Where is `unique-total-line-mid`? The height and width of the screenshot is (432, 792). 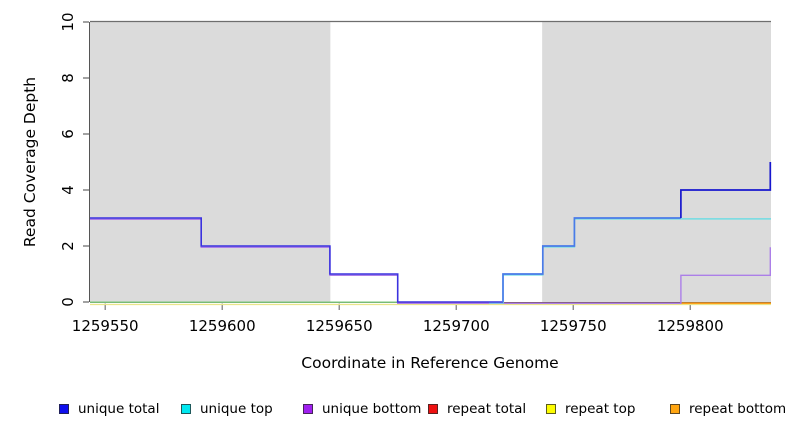
unique-total-line-mid is located at coordinates (591, 259).